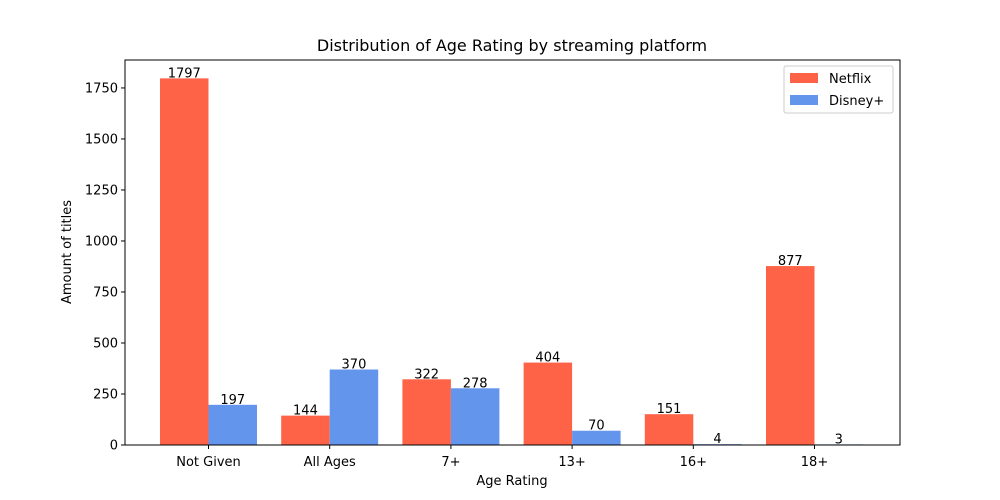 This screenshot has height=500, width=1000. Describe the element at coordinates (105, 394) in the screenshot. I see `y-tick-label: 250` at that location.